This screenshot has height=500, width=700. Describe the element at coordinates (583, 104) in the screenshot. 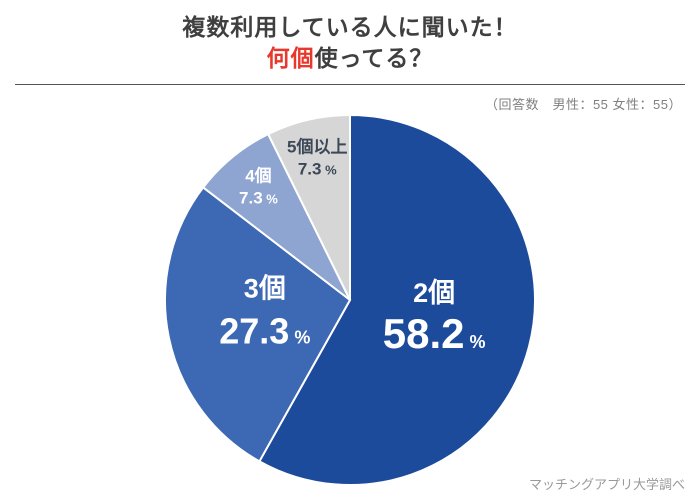

I see `respondents-note: （回答数 男性：55 女性：55）` at that location.